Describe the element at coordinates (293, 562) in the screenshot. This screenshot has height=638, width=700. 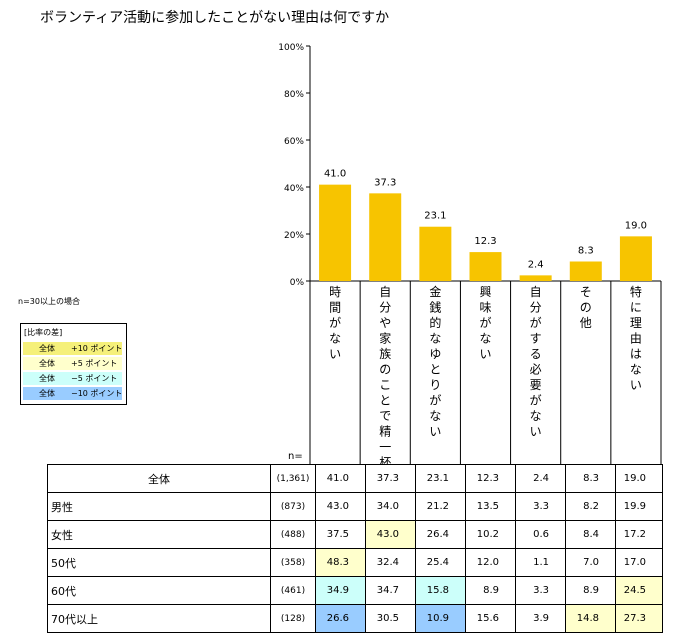
I see `row-sample-size: (358)` at that location.